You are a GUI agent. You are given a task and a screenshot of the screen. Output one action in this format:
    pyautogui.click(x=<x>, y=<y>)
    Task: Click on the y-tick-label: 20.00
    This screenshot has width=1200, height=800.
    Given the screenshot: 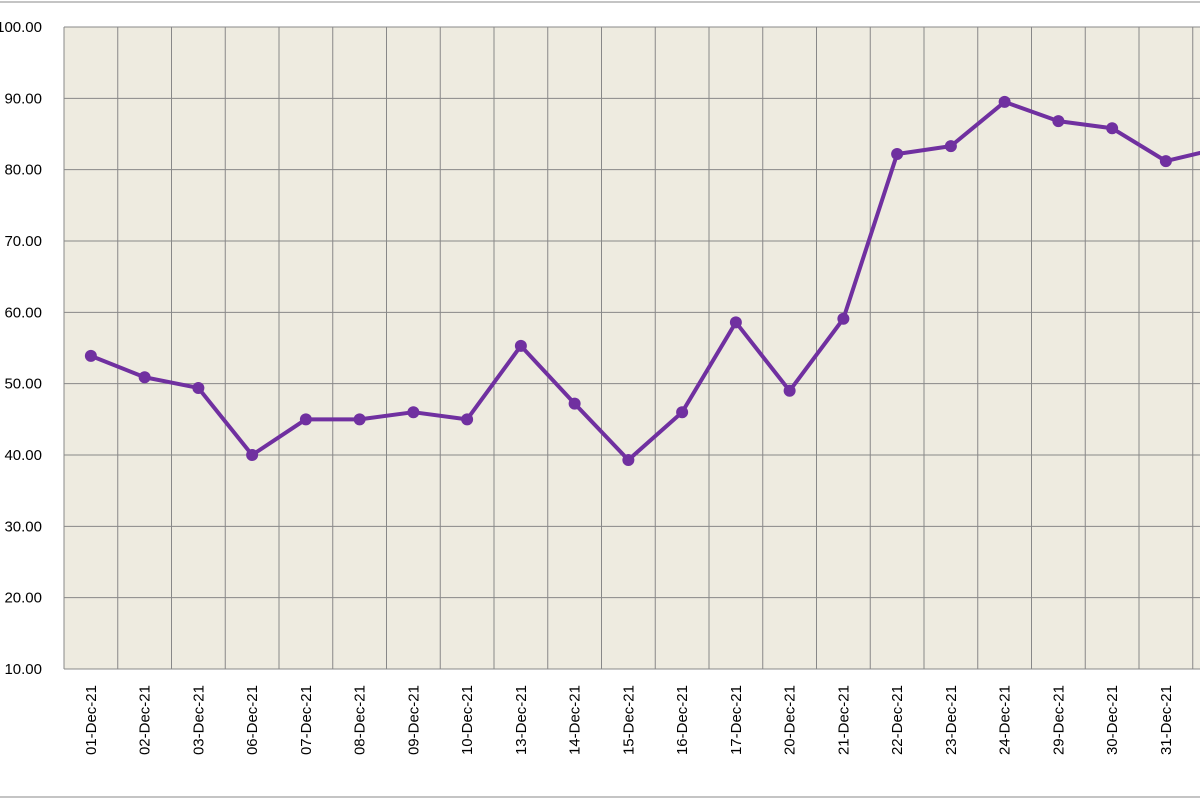 What is the action you would take?
    pyautogui.click(x=23, y=598)
    